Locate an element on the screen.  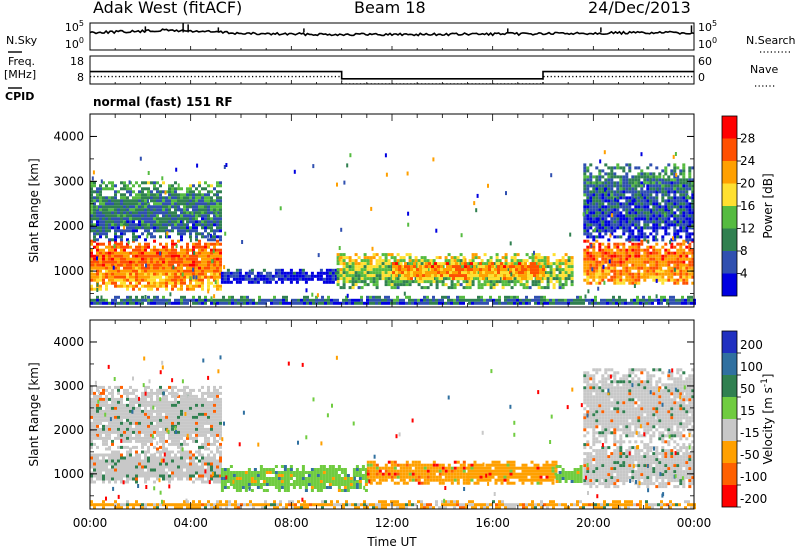
echo-cell is located at coordinates (97, 258).